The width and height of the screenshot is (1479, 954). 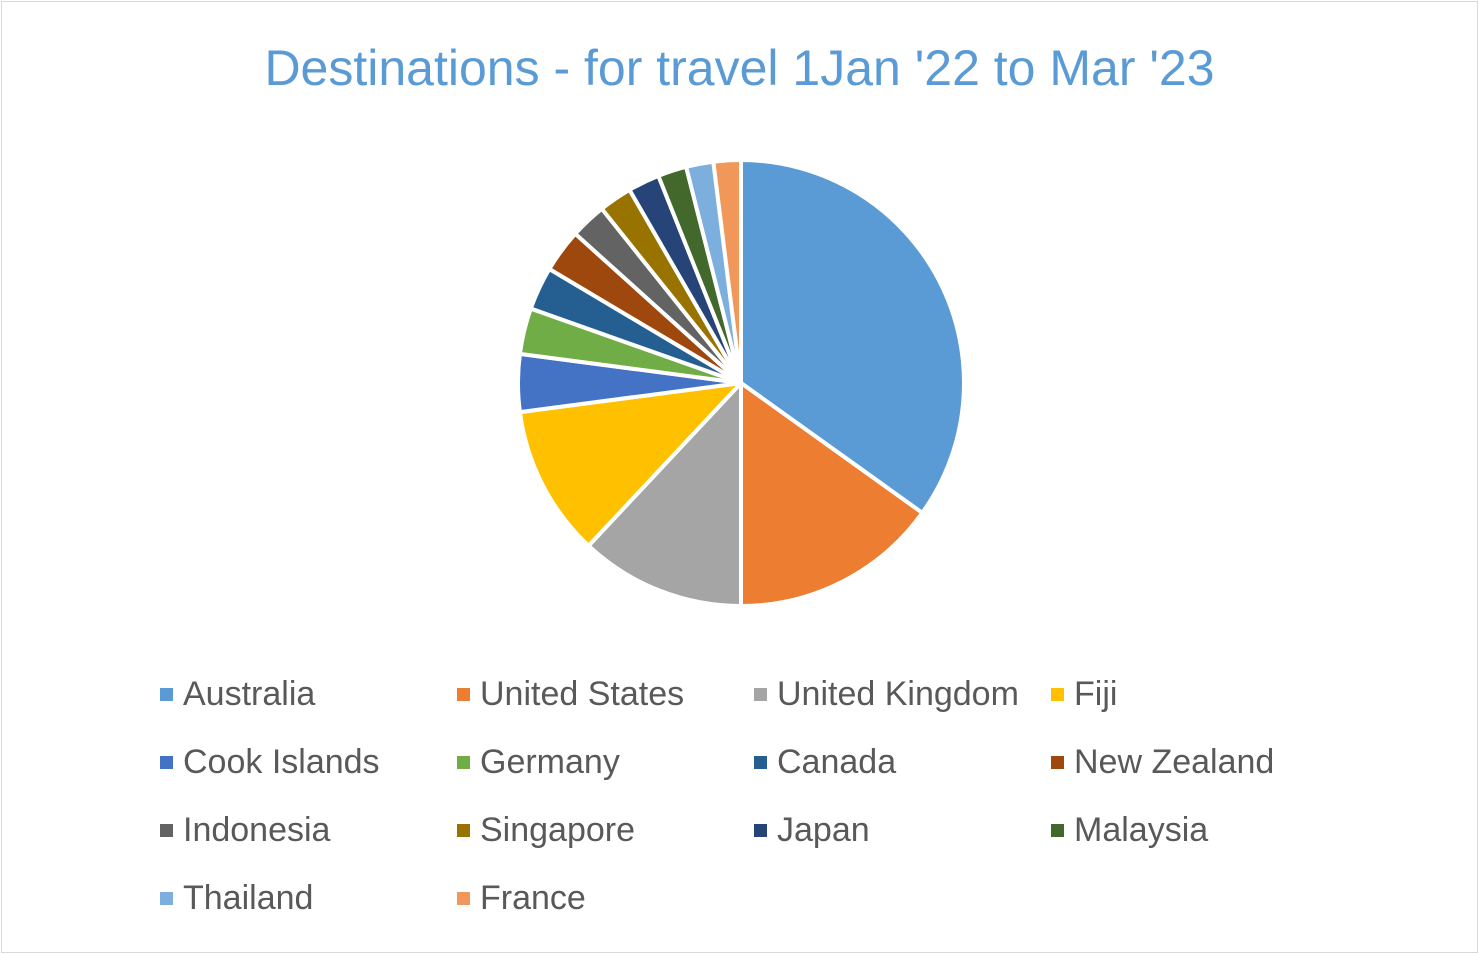 I want to click on legend-item-canada: Canada, so click(x=902, y=762).